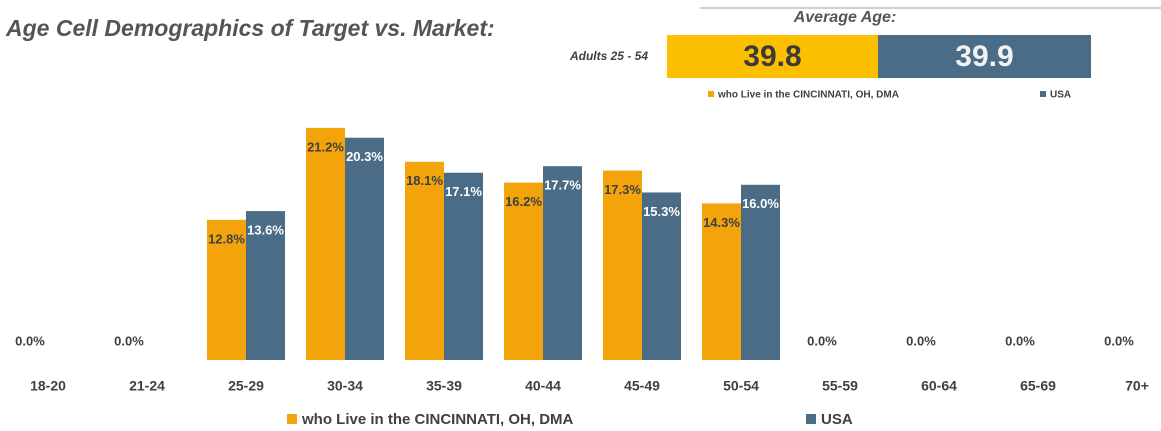  What do you see at coordinates (642, 386) in the screenshot?
I see `x-tick-label: 45-49` at bounding box center [642, 386].